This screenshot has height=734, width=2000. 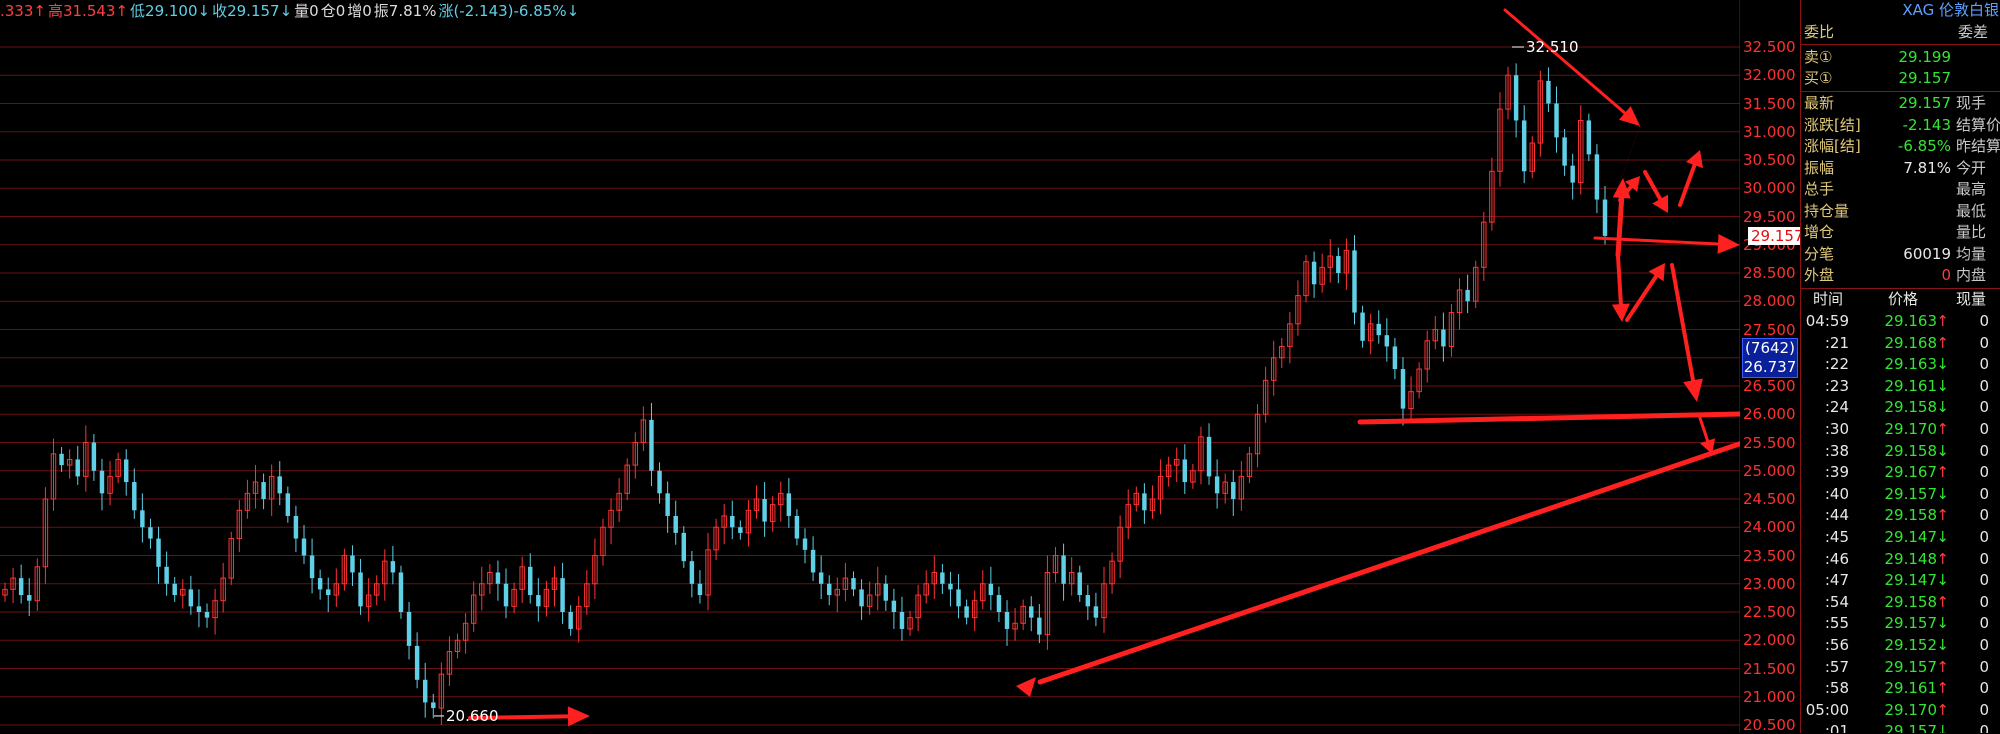 What do you see at coordinates (1769, 75) in the screenshot?
I see `y-tick-label: 32.000` at bounding box center [1769, 75].